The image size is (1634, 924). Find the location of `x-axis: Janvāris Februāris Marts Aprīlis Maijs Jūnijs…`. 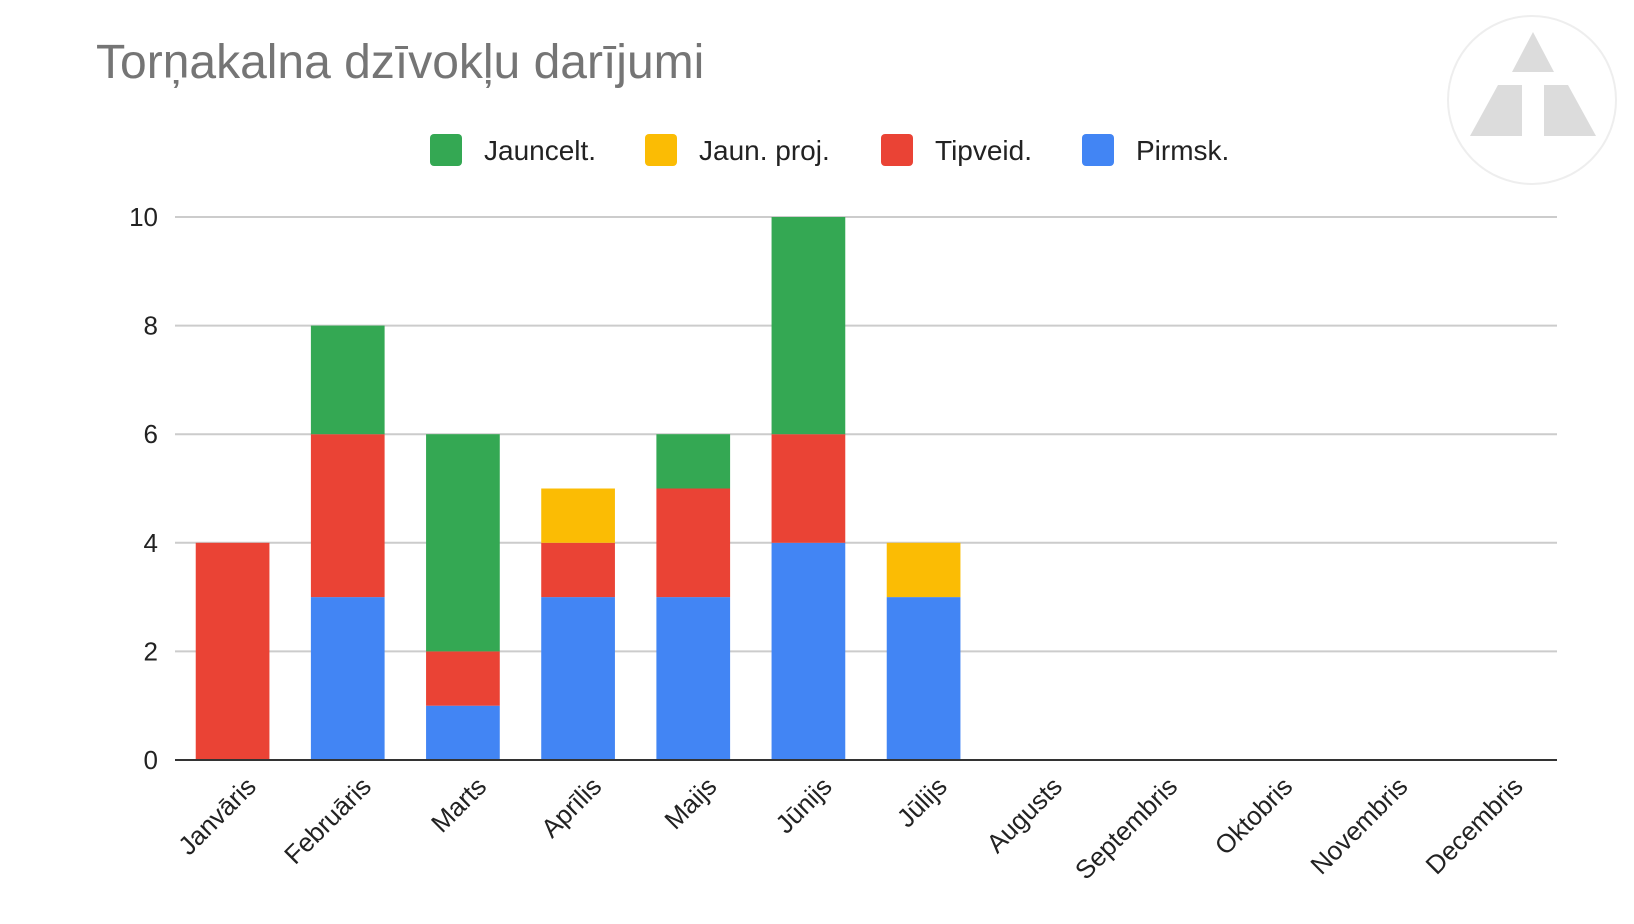

x-axis: Janvāris Februāris Marts Aprīlis Maijs Jūnijs… is located at coordinates (850, 828).